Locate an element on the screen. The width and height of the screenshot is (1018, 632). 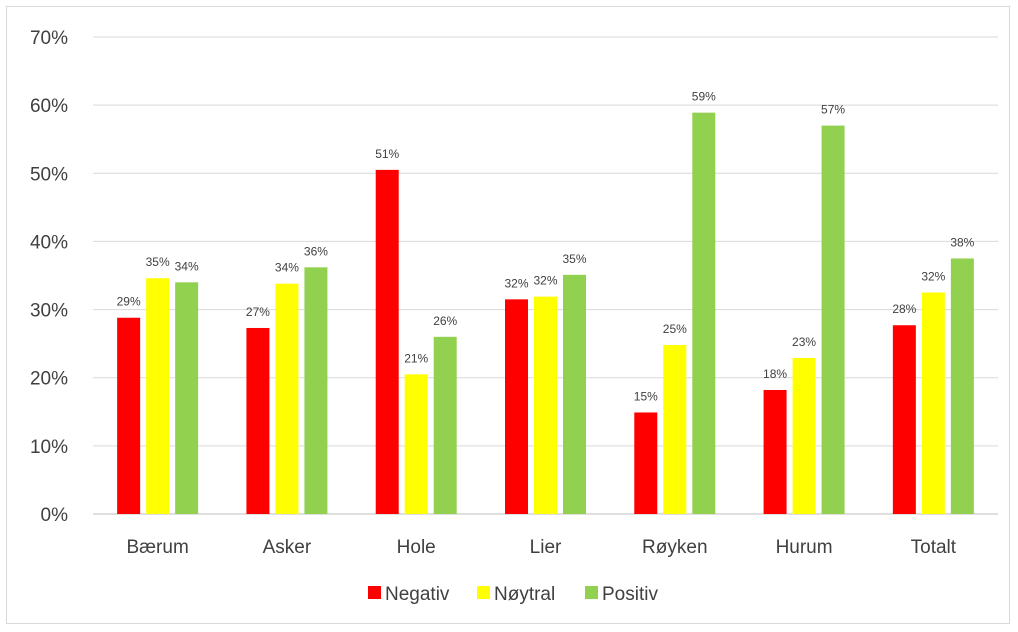
data-label: 59% is located at coordinates (704, 97).